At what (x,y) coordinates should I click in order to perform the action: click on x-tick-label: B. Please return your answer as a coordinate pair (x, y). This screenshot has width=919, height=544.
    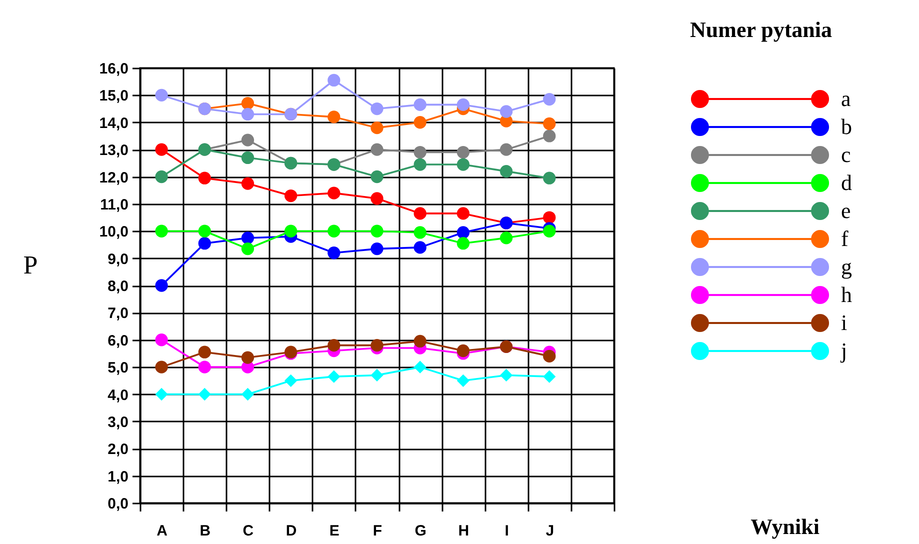
    Looking at the image, I should click on (205, 531).